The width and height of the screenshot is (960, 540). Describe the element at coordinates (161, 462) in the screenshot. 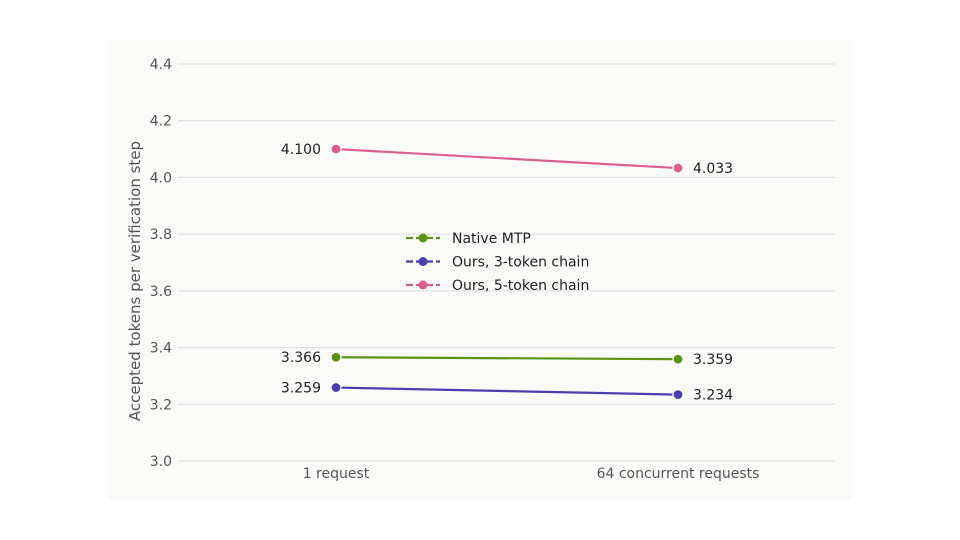

I see `y-tick-label: 3.0` at that location.